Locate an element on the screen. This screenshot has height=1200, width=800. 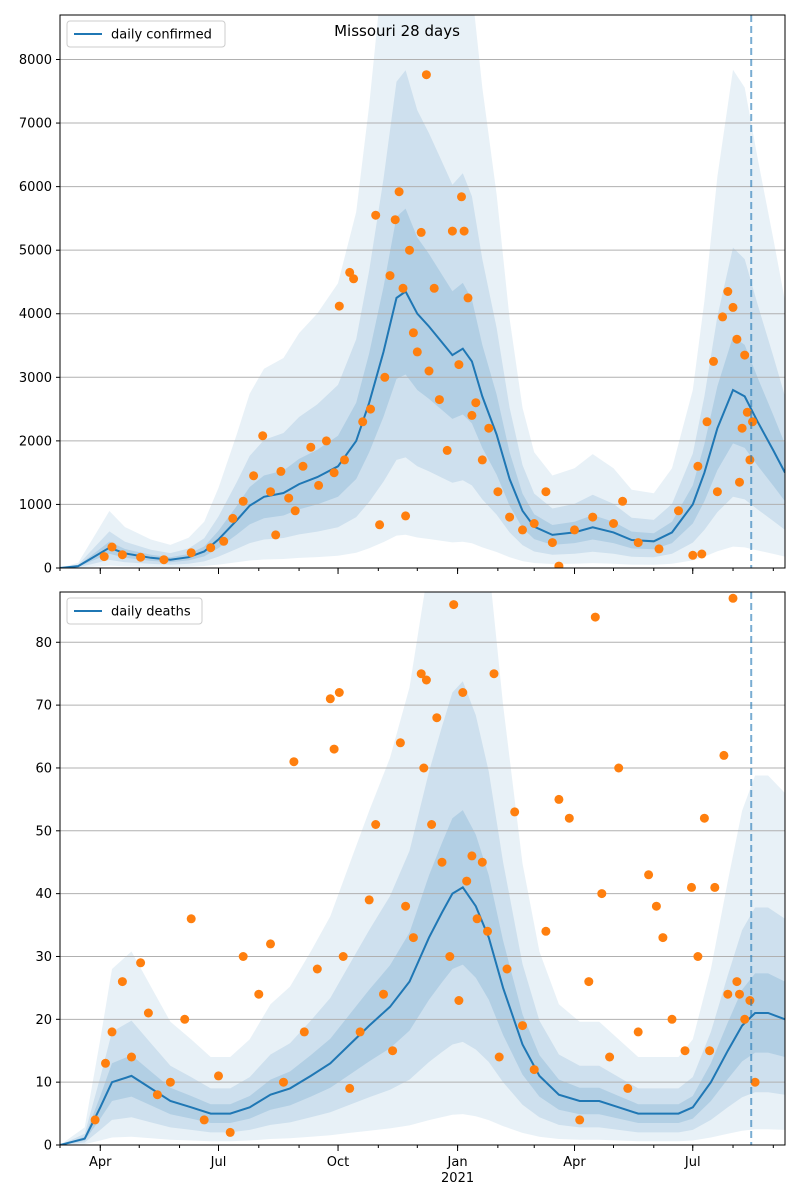
legend-label: daily deaths is located at coordinates (151, 612).